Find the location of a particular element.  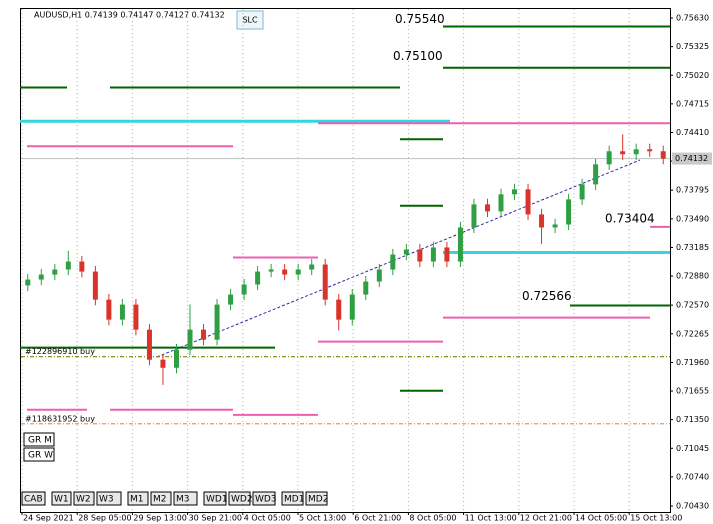

order-label: #118631952 buy is located at coordinates (60, 418).